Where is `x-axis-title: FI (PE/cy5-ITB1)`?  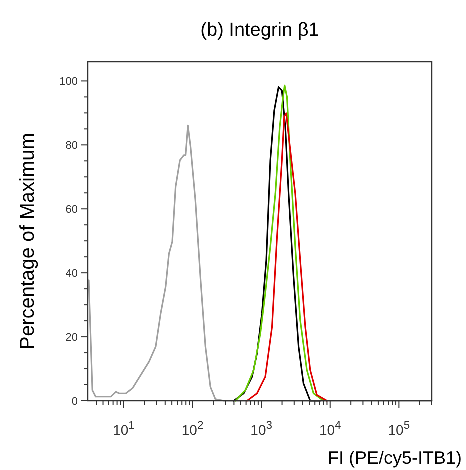
x-axis-title: FI (PE/cy5-ITB1) is located at coordinates (395, 458).